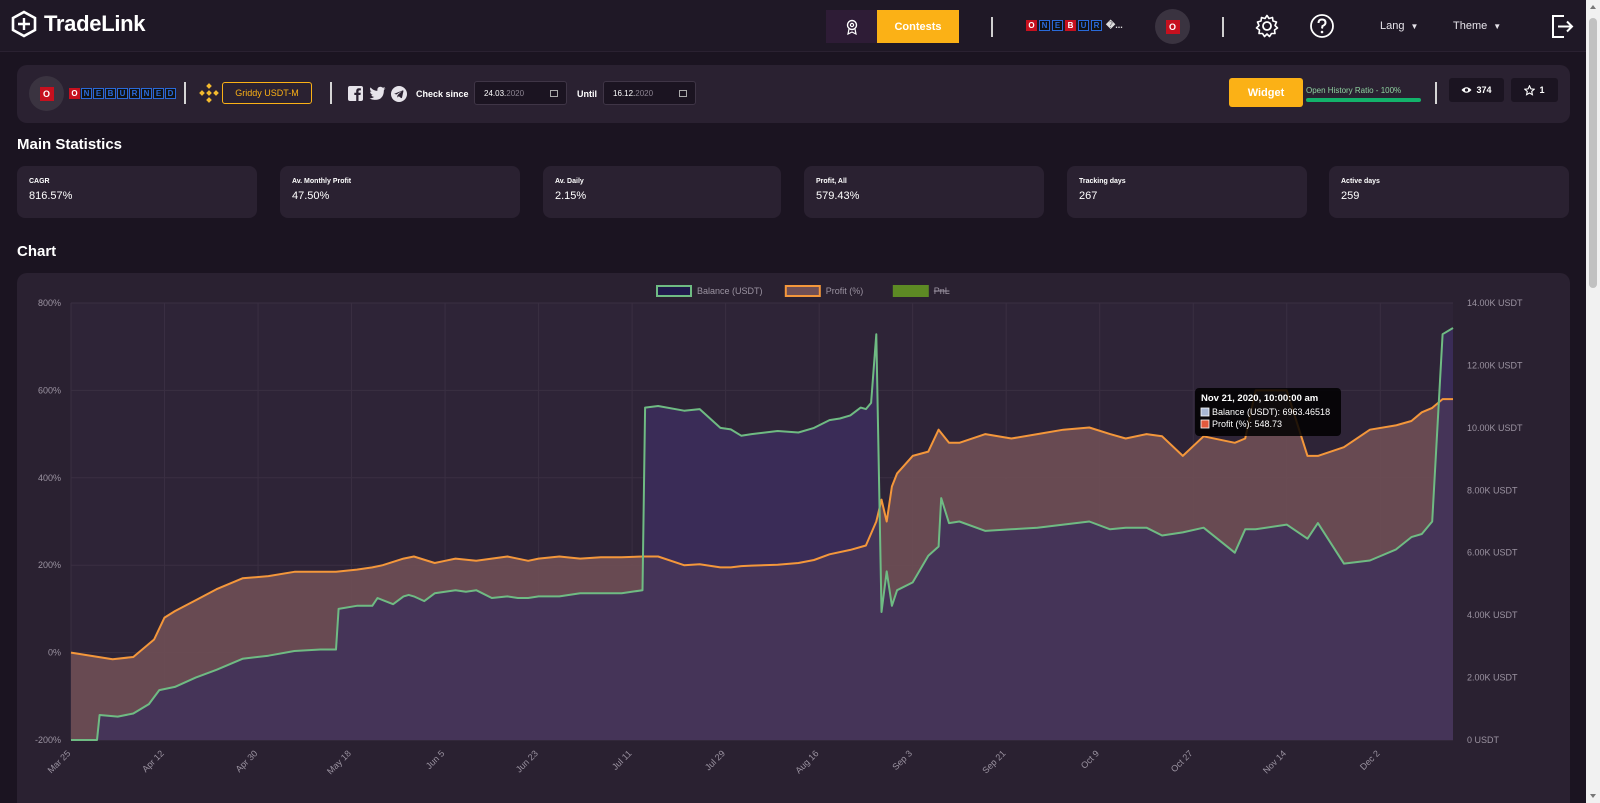  I want to click on views-count: 374, so click(1484, 90).